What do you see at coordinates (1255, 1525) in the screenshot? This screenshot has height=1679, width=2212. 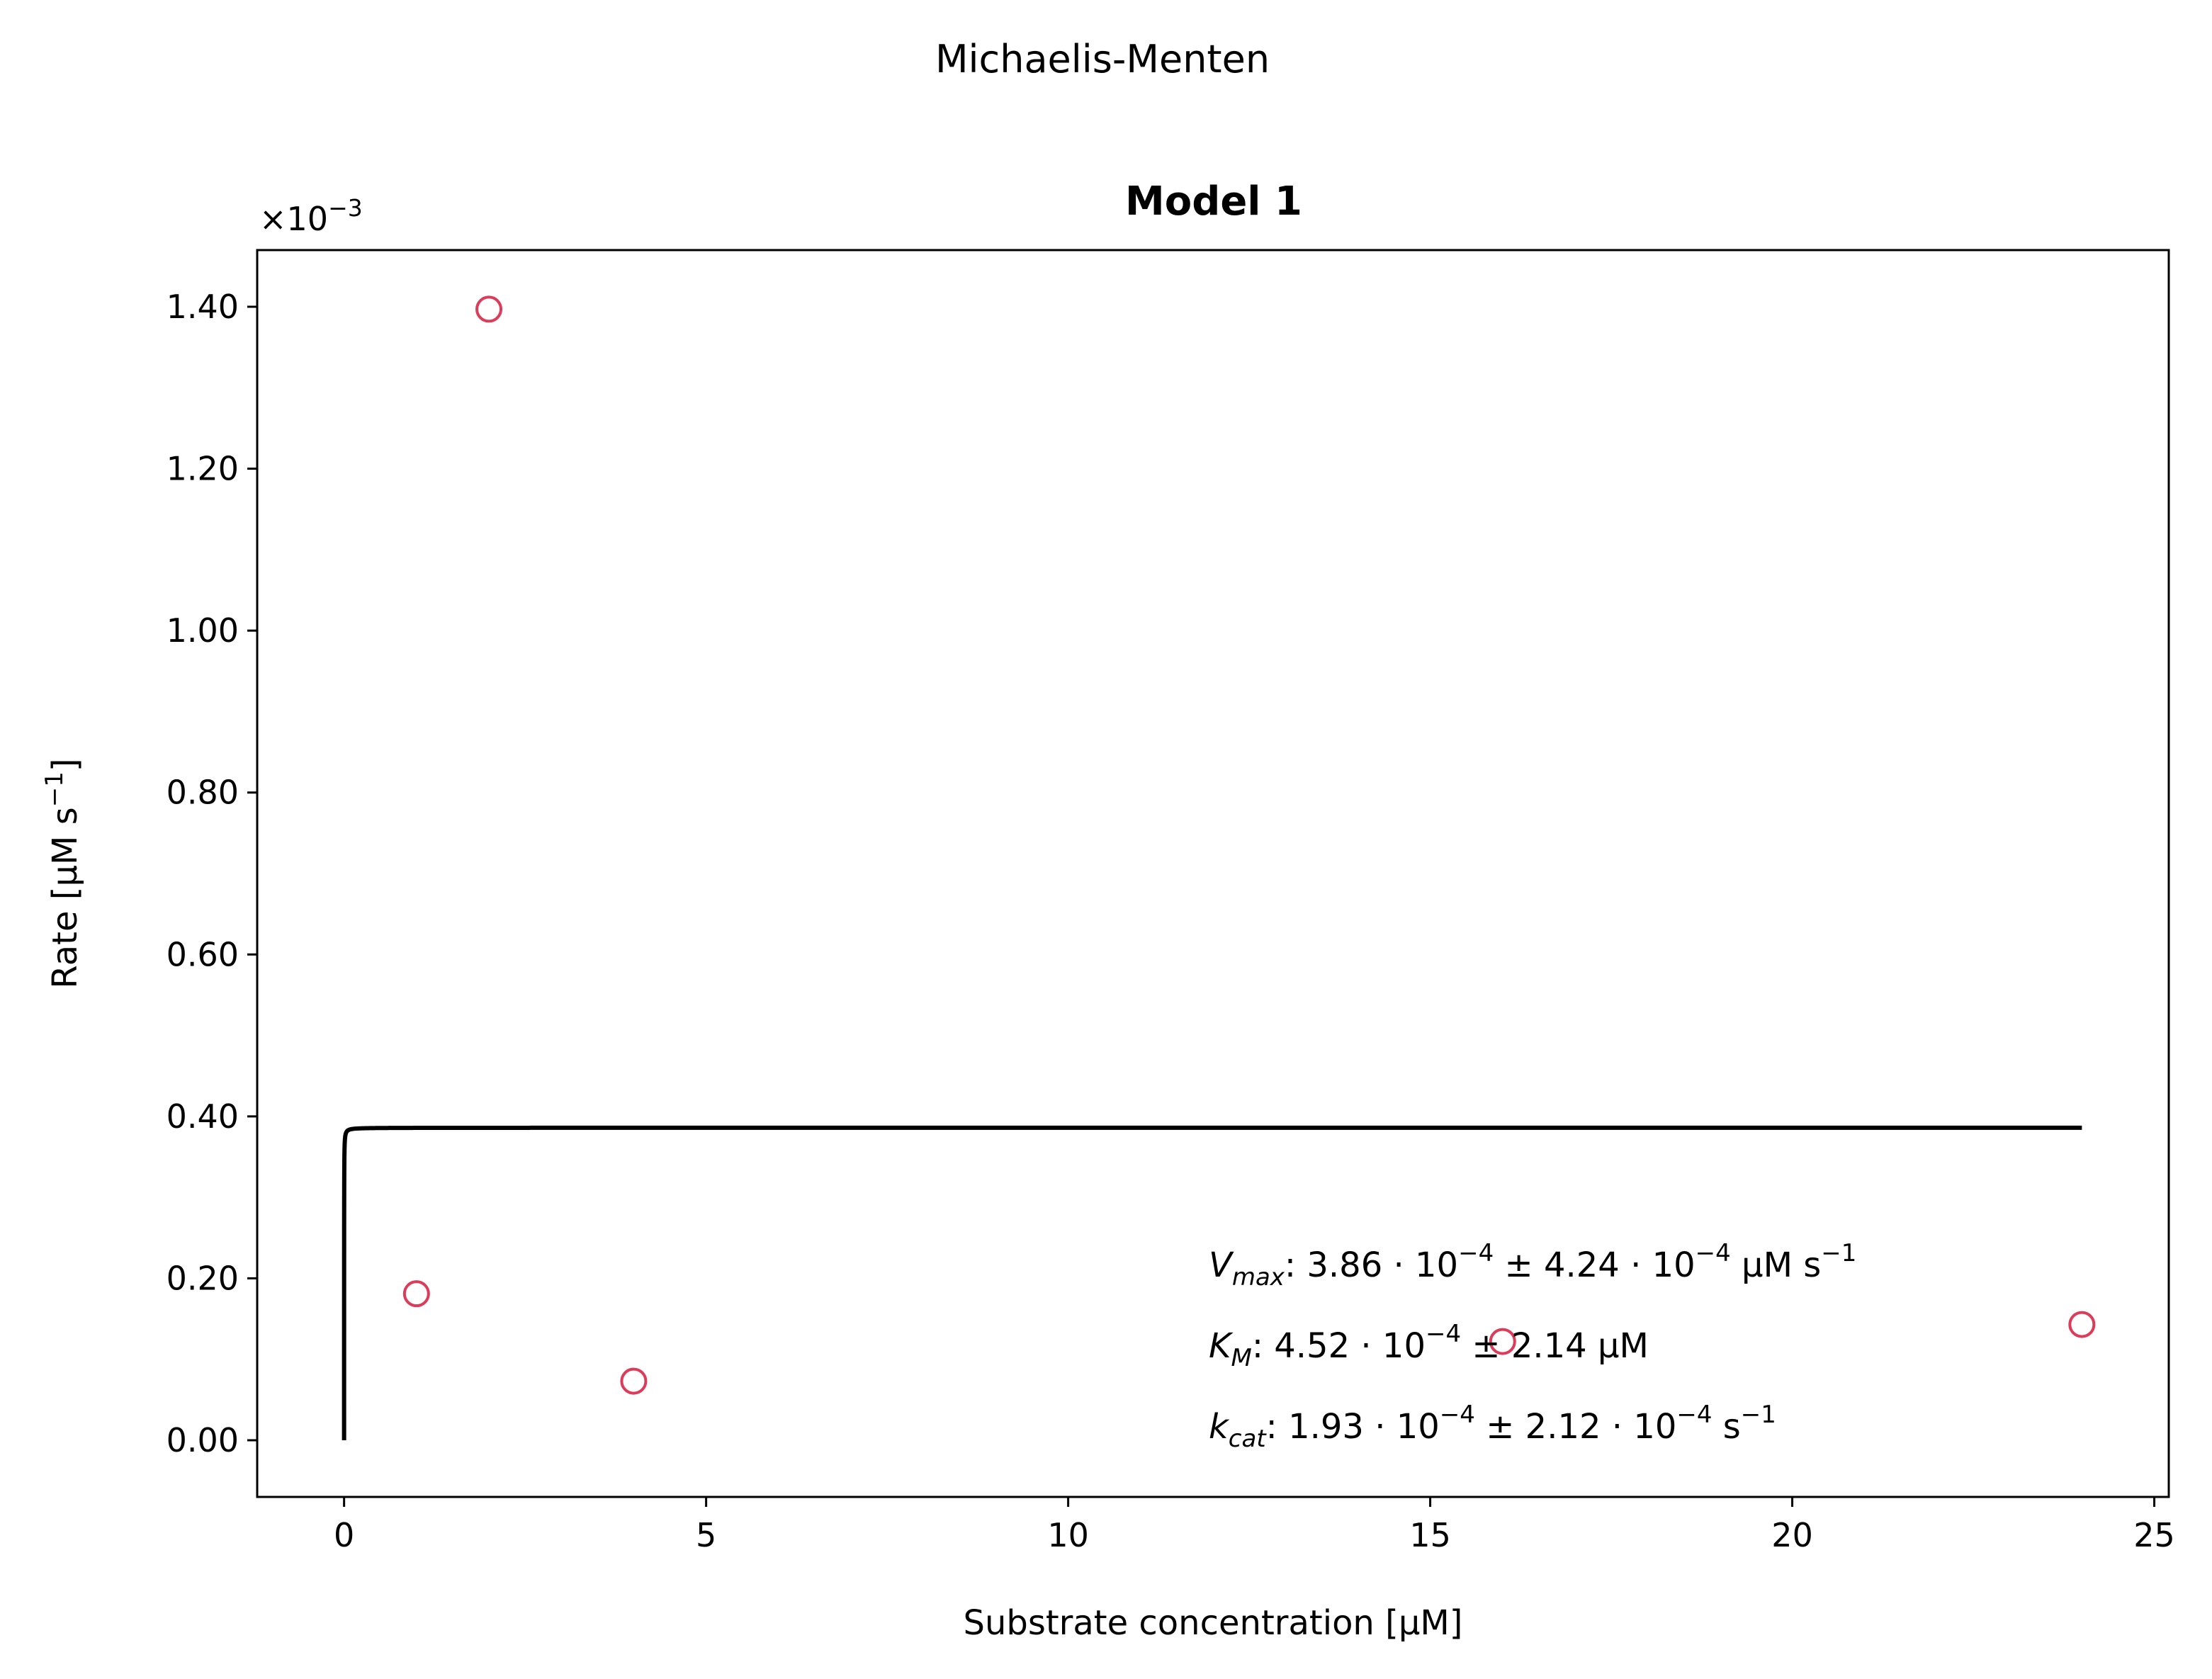 I see `x-axis-ticks: 0 5 10 15 20 25` at bounding box center [1255, 1525].